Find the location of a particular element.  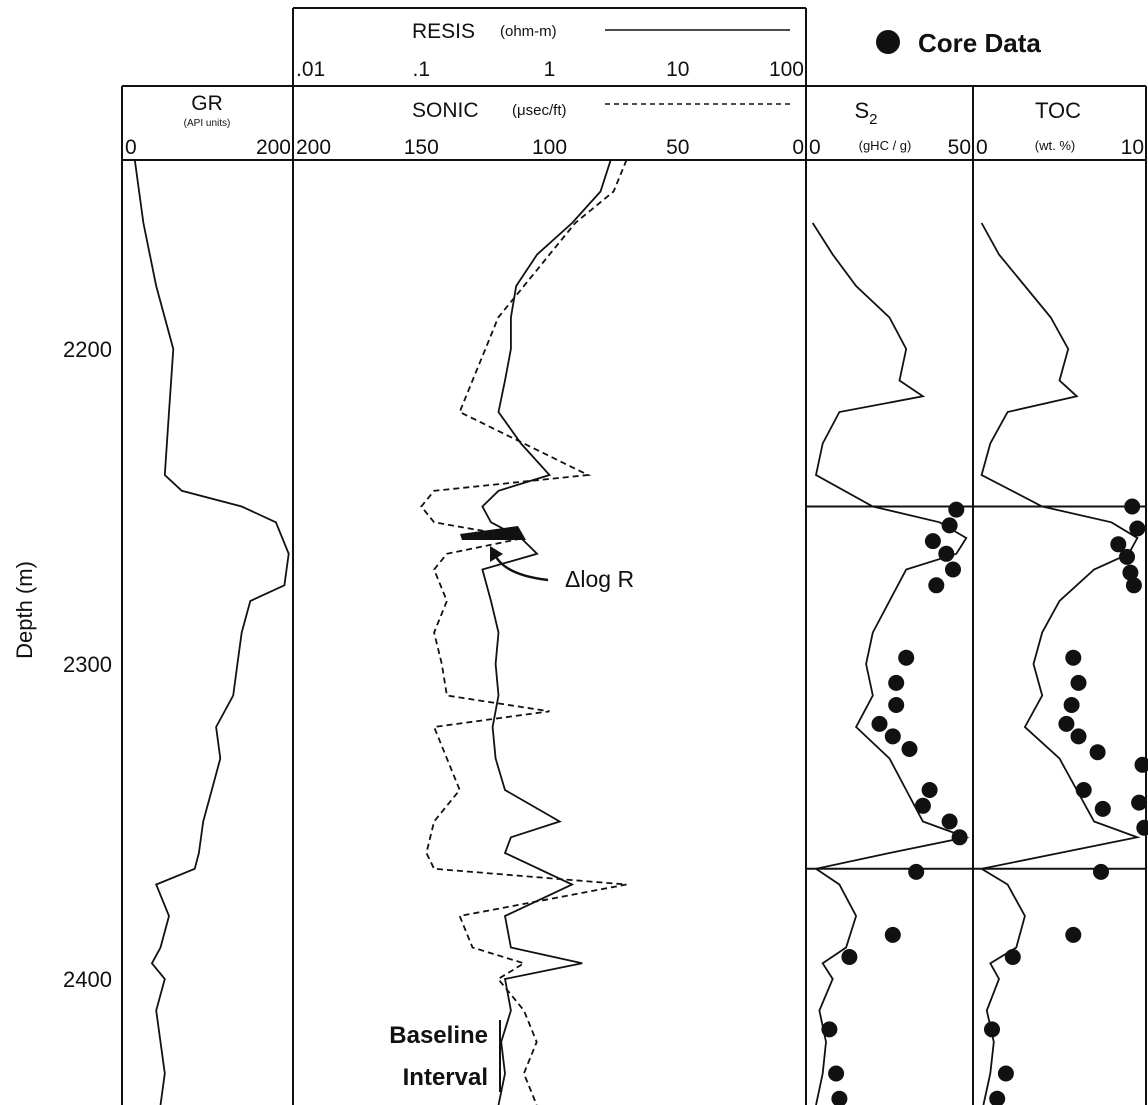

toc-unit: (wt. %) is located at coordinates (1055, 145).